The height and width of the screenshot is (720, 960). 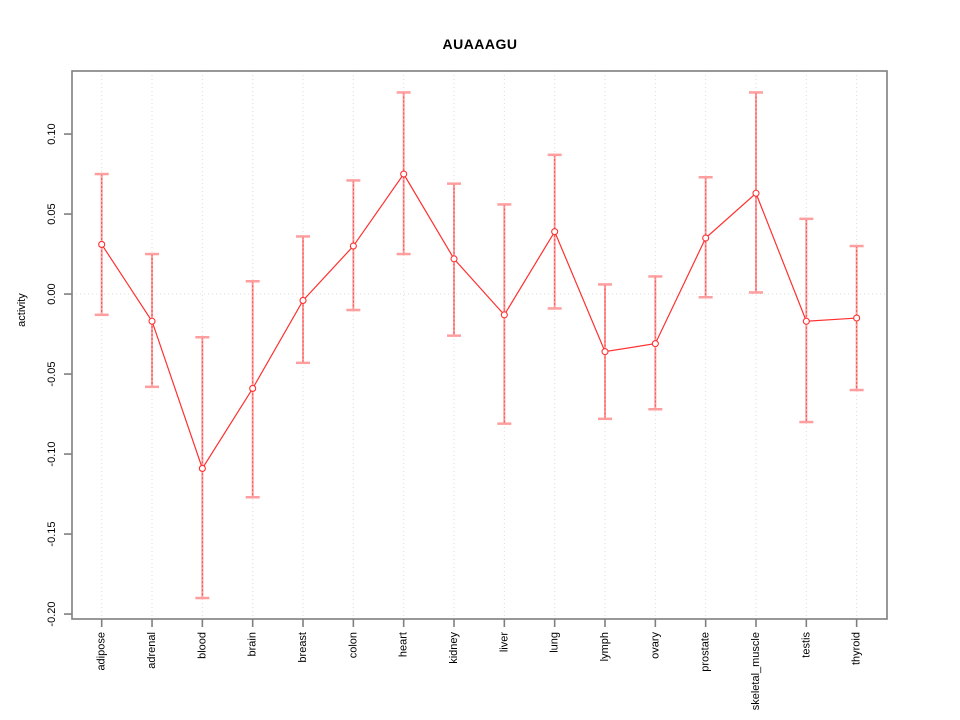 What do you see at coordinates (202, 645) in the screenshot?
I see `x-category-label: blood` at bounding box center [202, 645].